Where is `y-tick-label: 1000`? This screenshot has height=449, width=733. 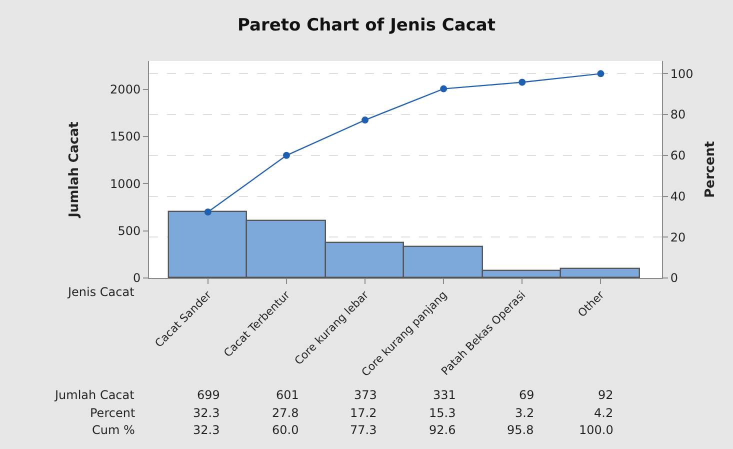
y-tick-label: 1000 is located at coordinates (125, 183).